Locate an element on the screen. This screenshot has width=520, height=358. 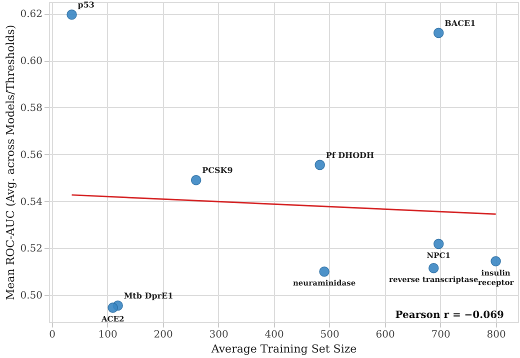
y-tick-label: 0.56 is located at coordinates (31, 155).